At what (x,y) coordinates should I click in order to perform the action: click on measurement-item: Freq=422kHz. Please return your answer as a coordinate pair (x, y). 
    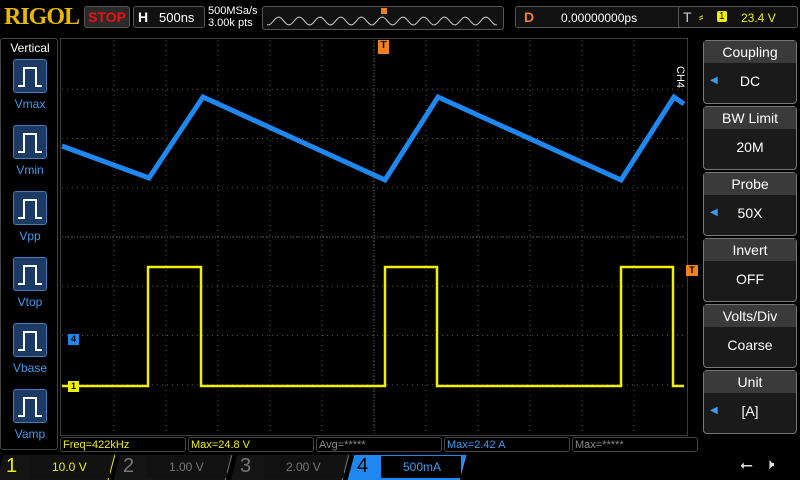
    Looking at the image, I should click on (123, 444).